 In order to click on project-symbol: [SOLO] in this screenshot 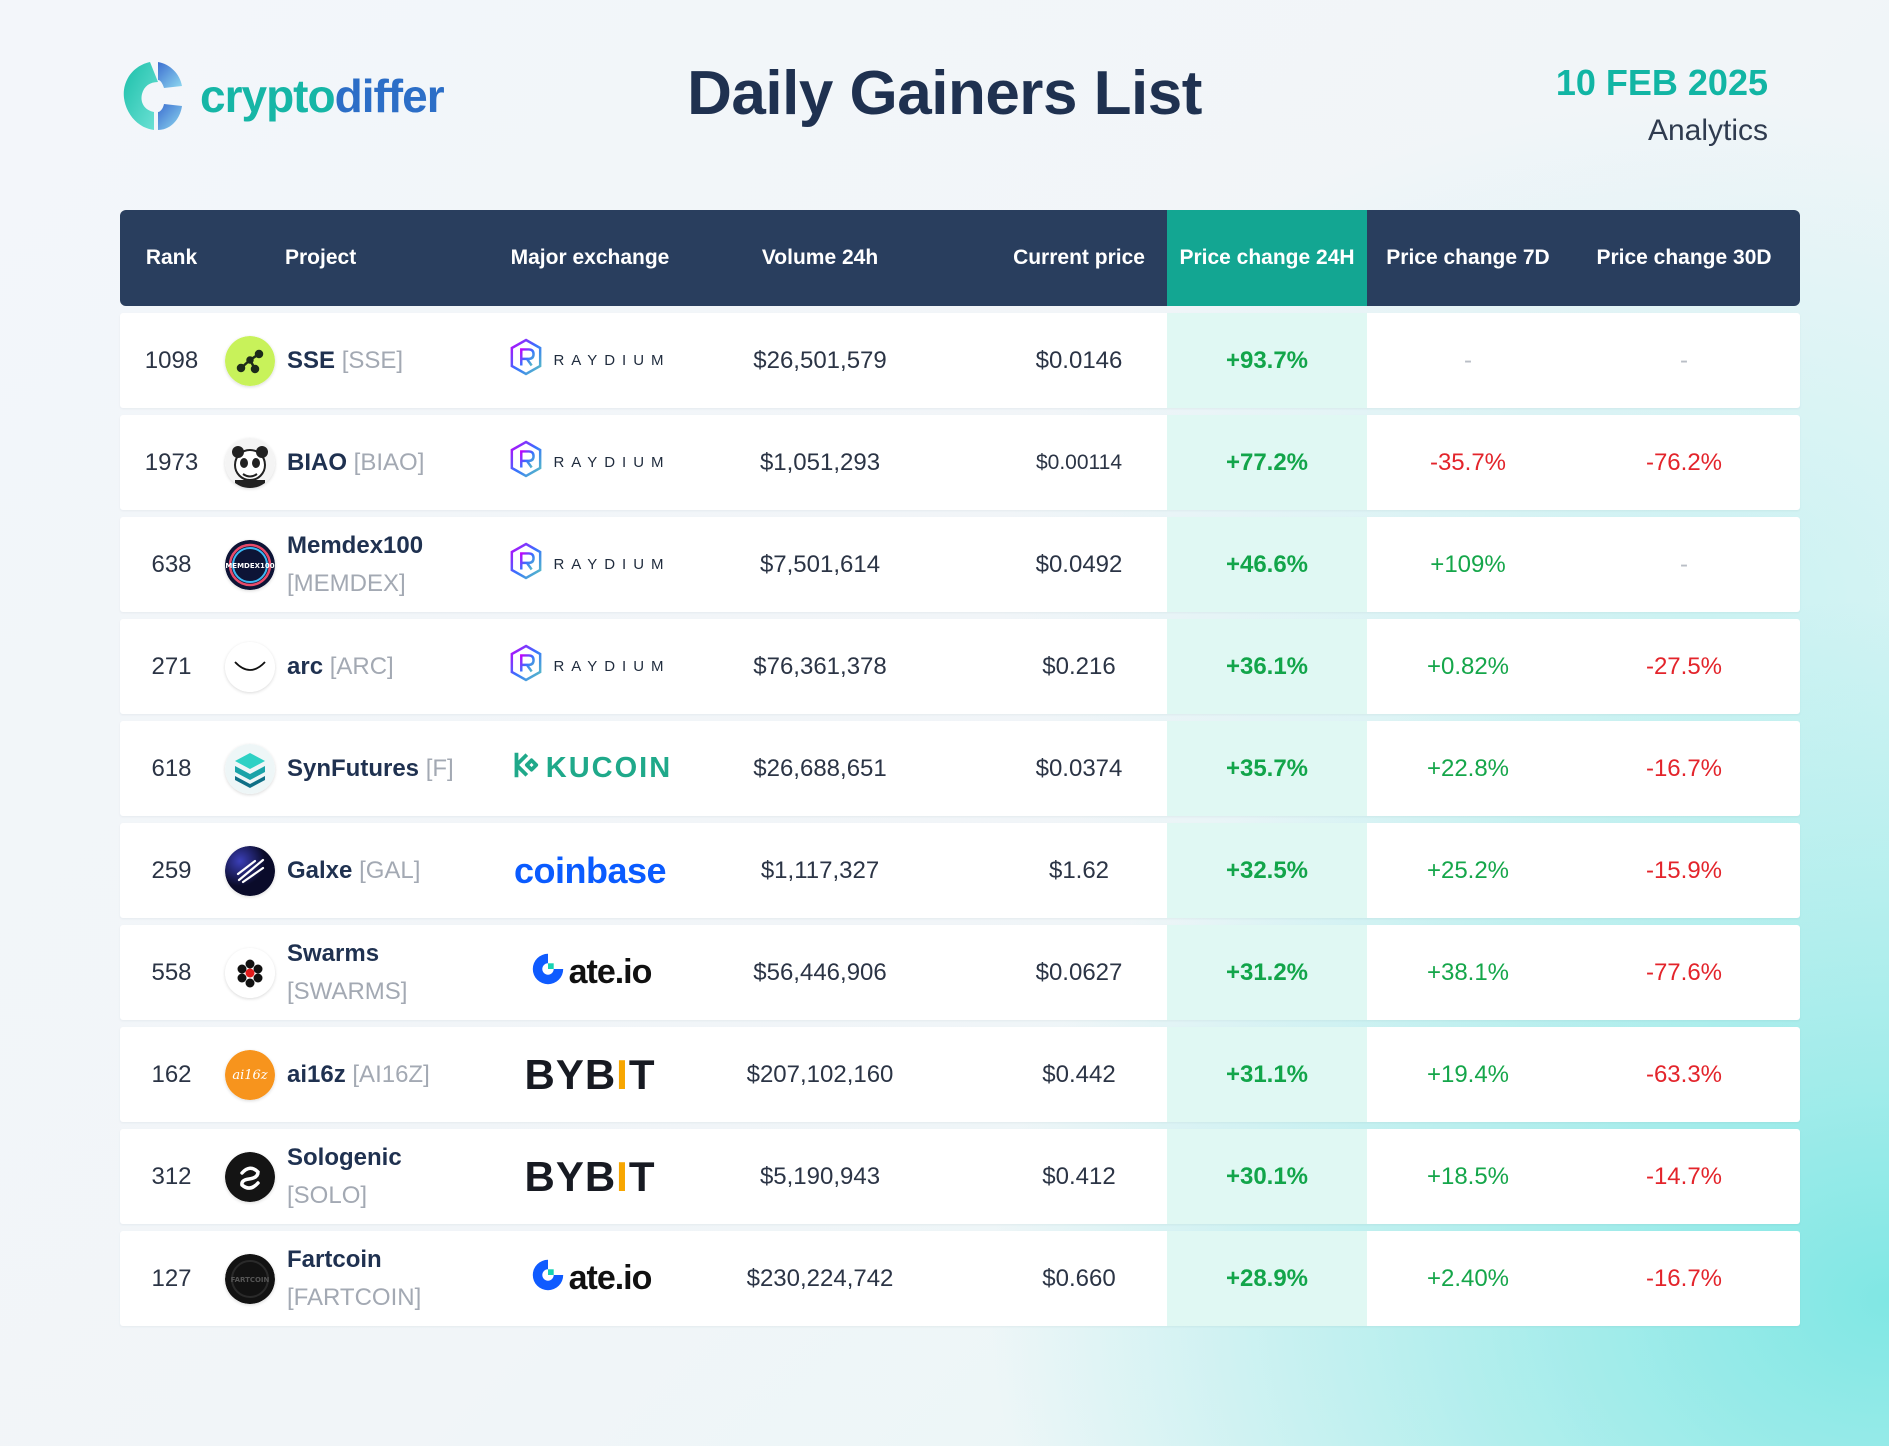, I will do `click(327, 1195)`.